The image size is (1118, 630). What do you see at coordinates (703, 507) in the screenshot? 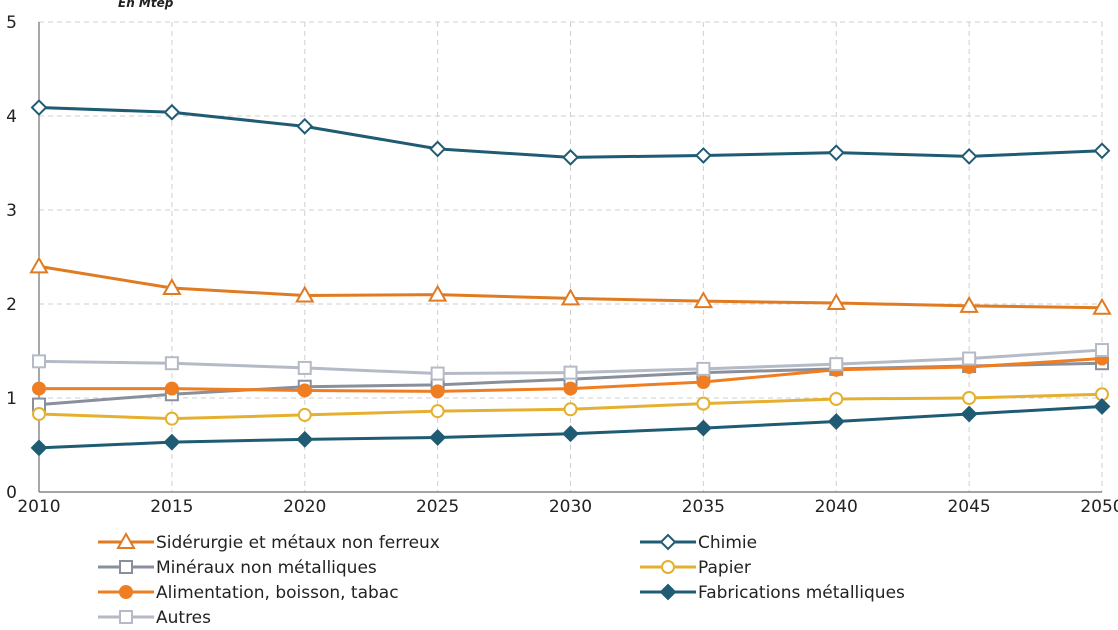
I see `x-tick-label: 2035` at bounding box center [703, 507].